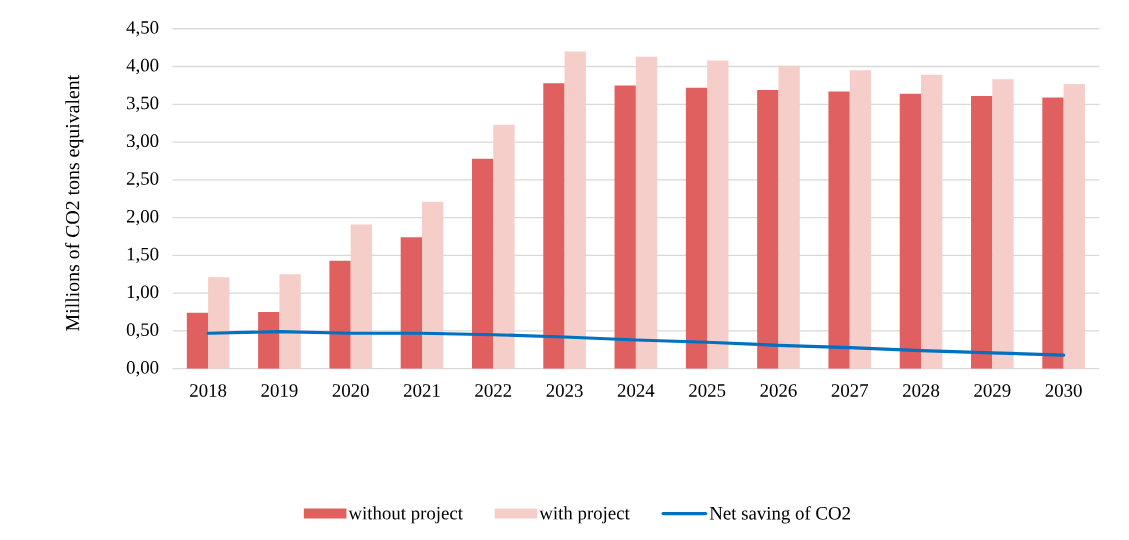 The image size is (1129, 540). What do you see at coordinates (778, 390) in the screenshot?
I see `x-tick-label: 2026` at bounding box center [778, 390].